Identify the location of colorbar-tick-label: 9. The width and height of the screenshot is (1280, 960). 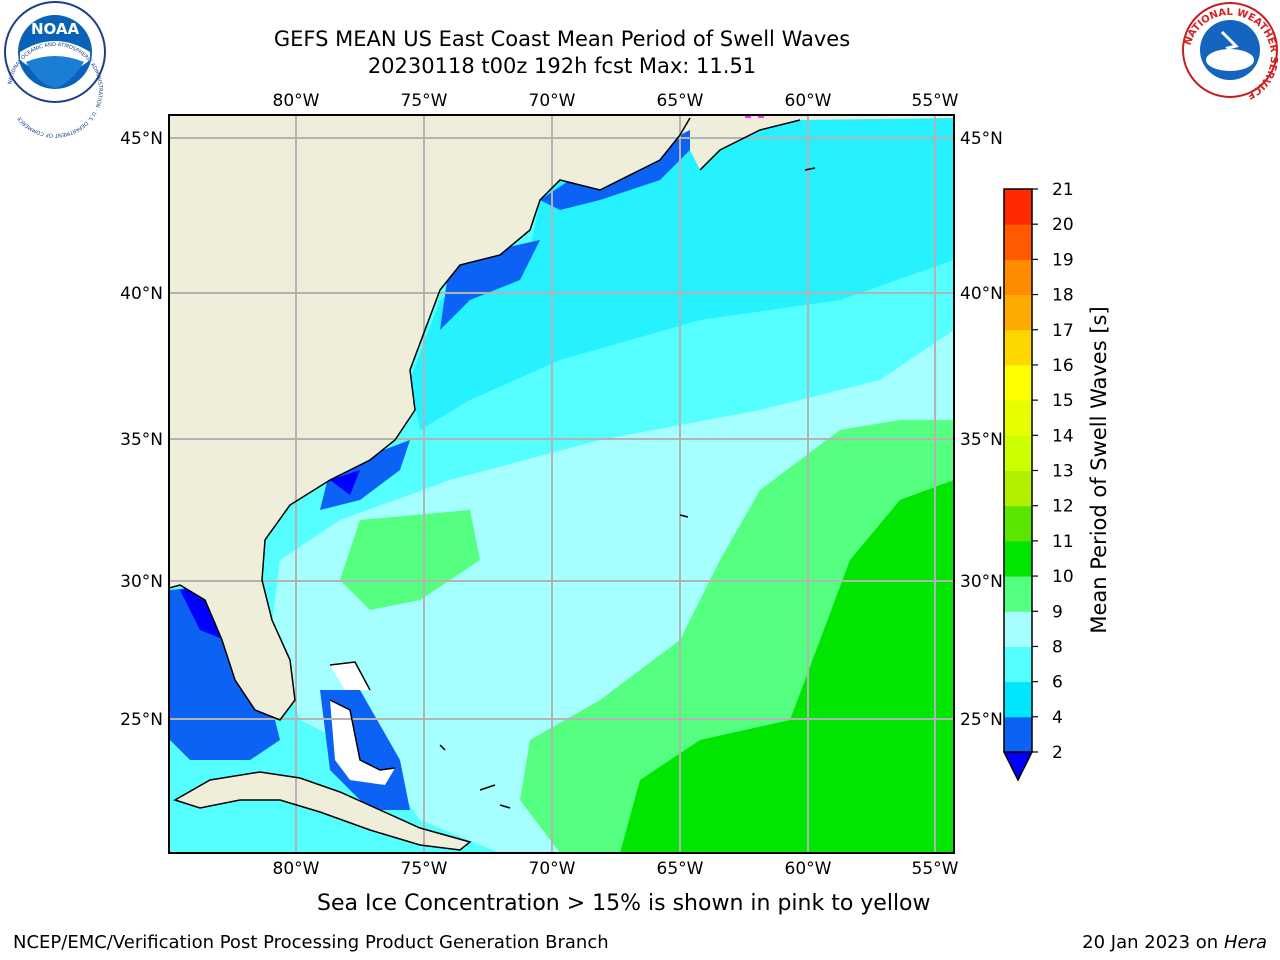
(1057, 612).